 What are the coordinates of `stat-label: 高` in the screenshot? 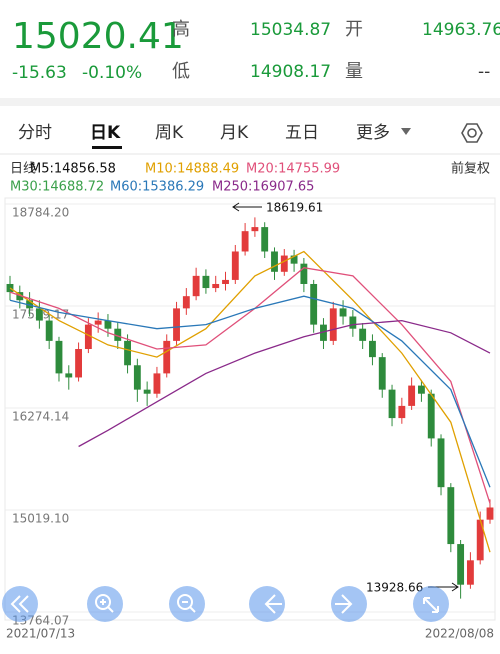 It's located at (181, 29).